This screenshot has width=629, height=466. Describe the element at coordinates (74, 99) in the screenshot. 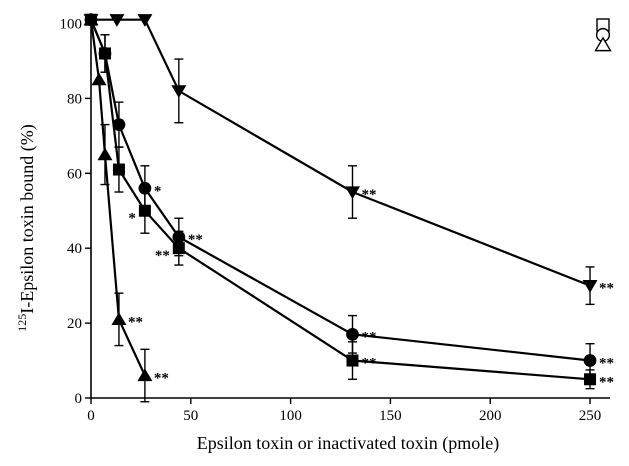

I see `y-tick-label: 80` at that location.